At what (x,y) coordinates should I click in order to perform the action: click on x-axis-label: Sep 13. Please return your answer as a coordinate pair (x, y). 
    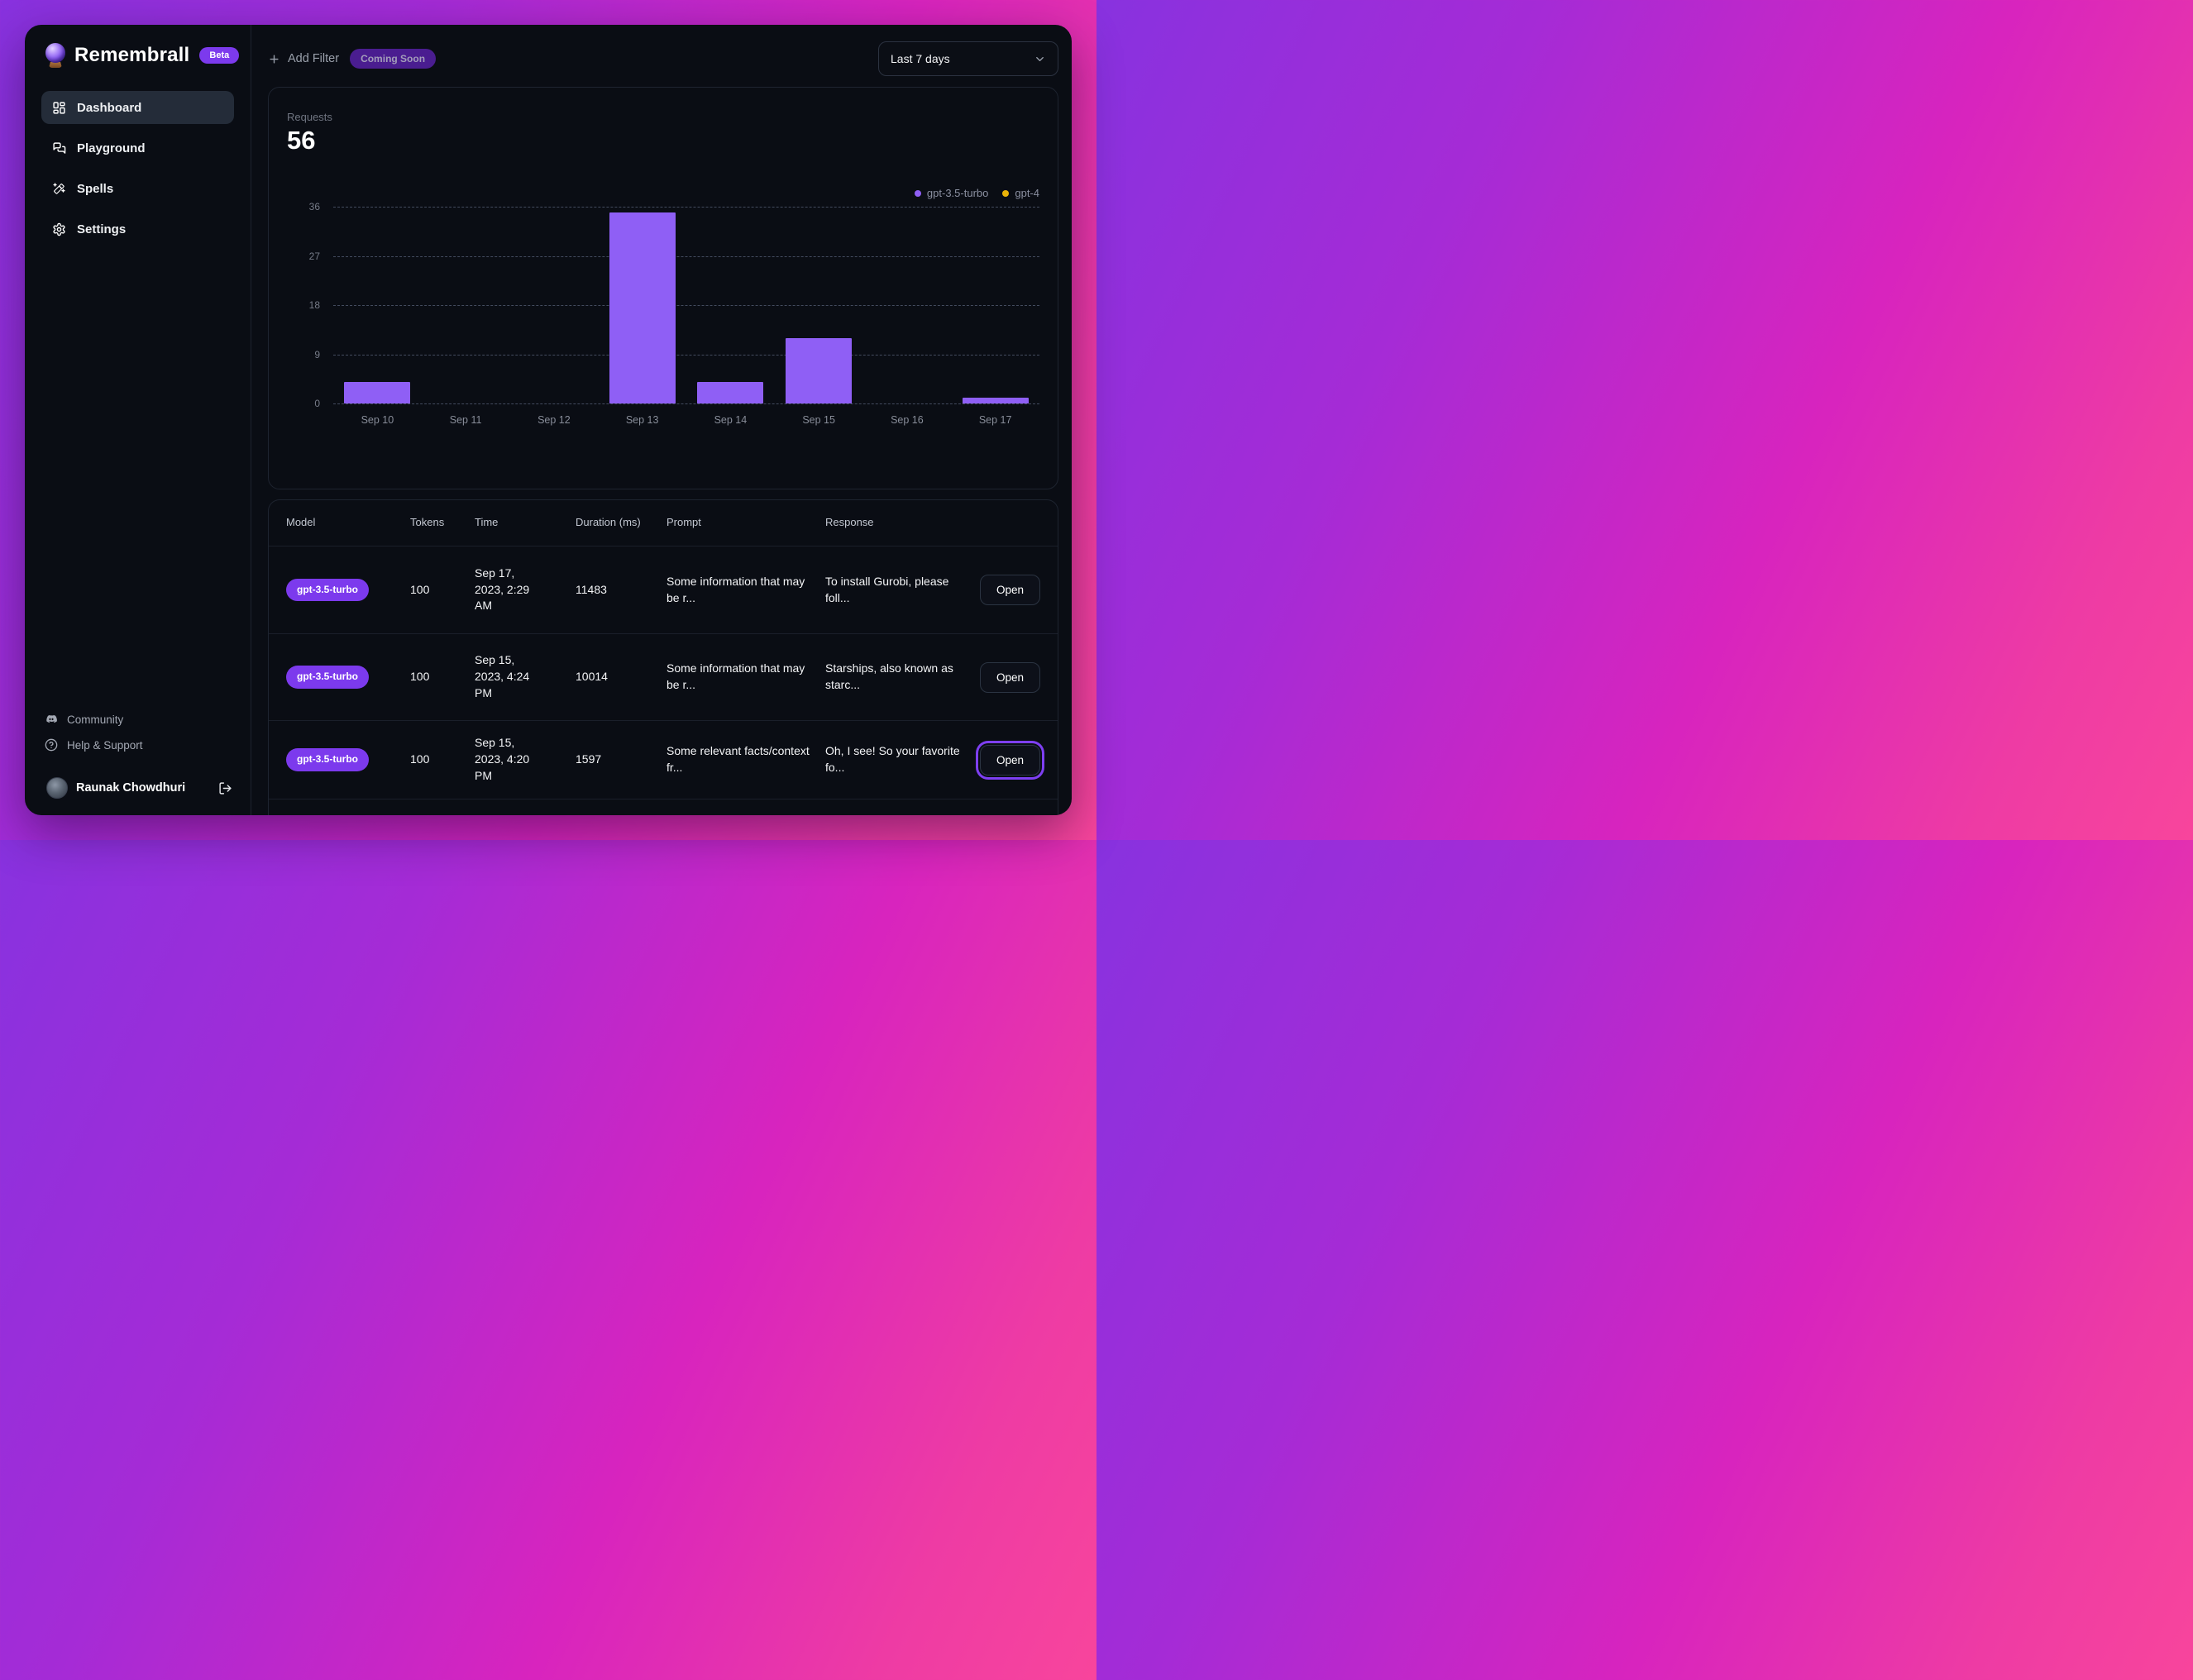
    Looking at the image, I should click on (642, 420).